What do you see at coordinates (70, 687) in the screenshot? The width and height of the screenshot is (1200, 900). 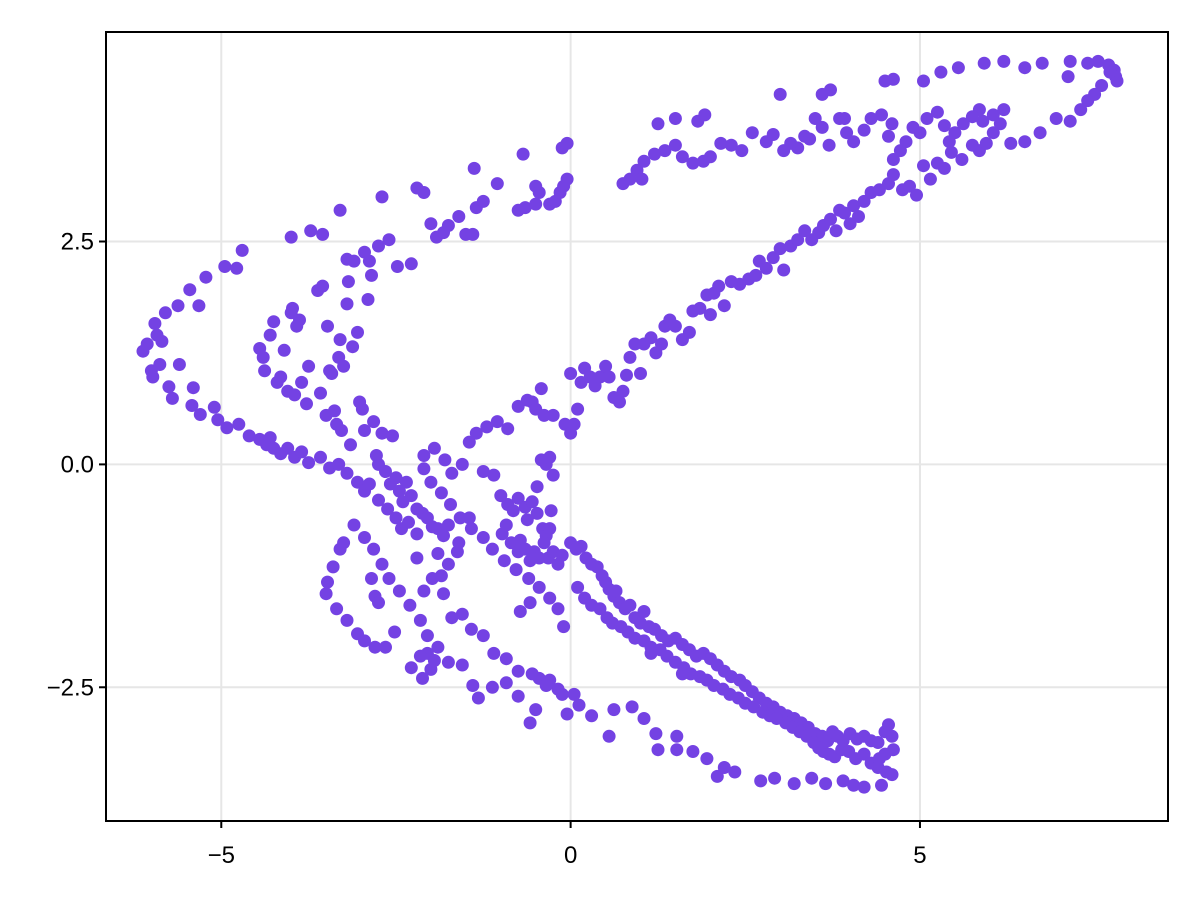 I see `y-tick-label: −2.5` at bounding box center [70, 687].